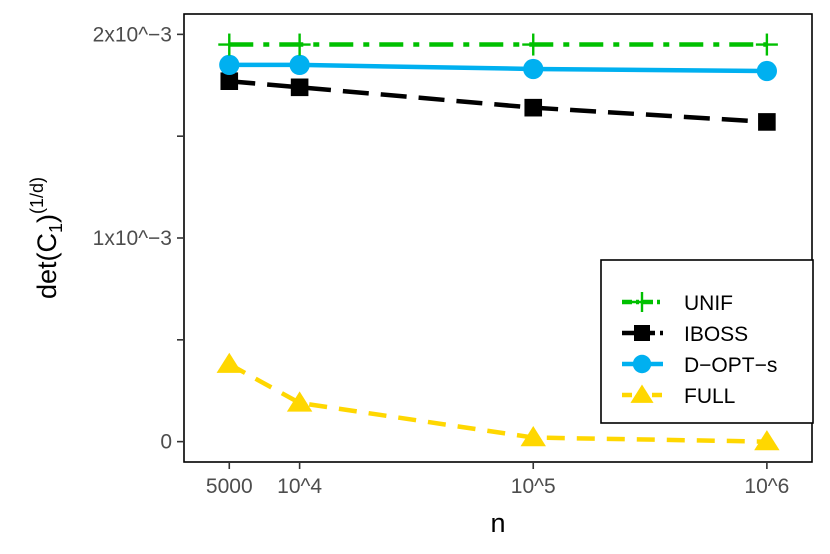  I want to click on series-square, so click(498, 101).